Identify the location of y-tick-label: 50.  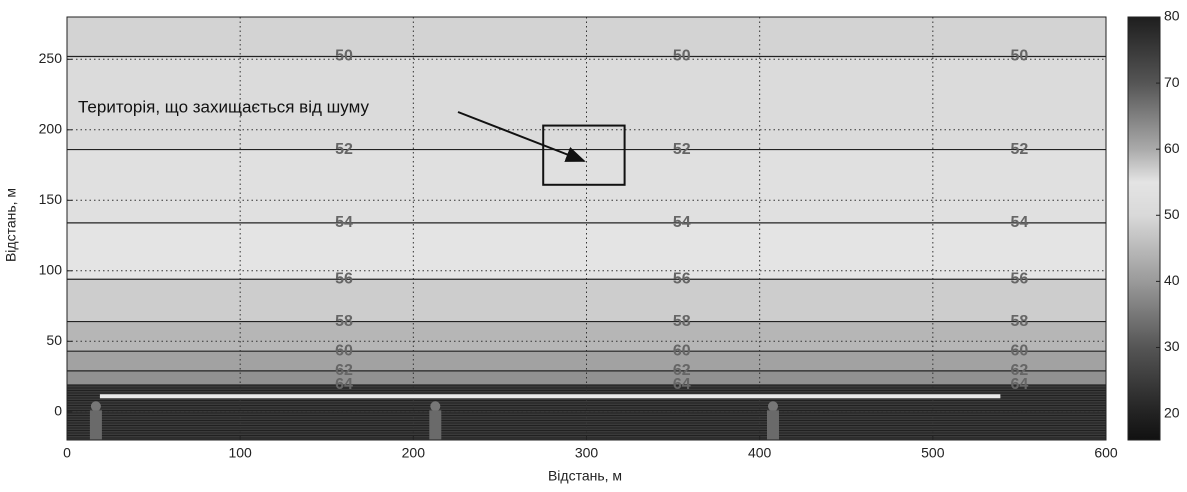
(54, 340).